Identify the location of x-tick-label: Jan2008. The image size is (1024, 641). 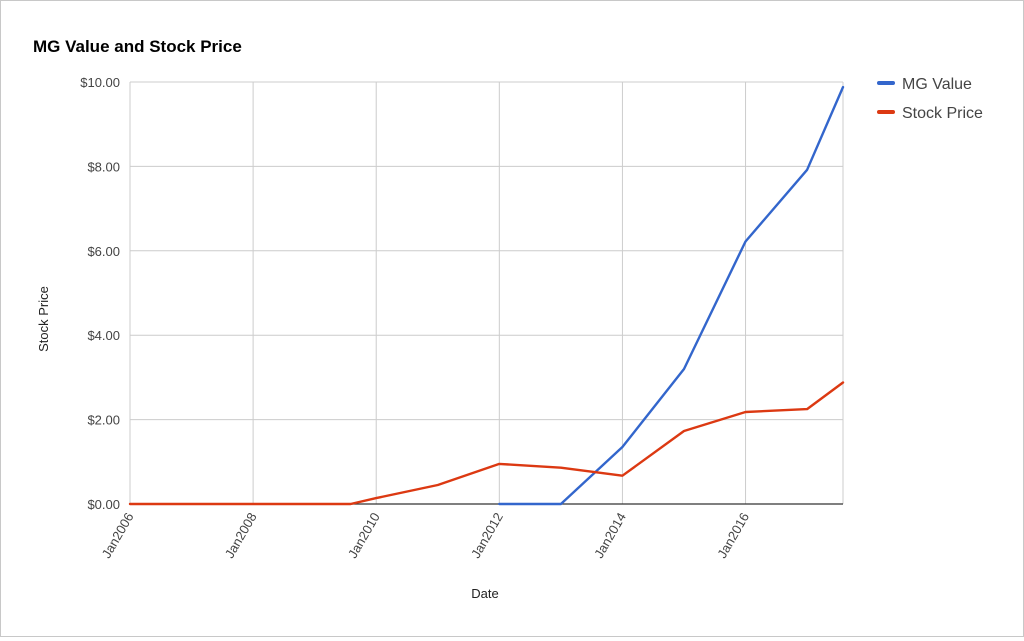
(241, 535).